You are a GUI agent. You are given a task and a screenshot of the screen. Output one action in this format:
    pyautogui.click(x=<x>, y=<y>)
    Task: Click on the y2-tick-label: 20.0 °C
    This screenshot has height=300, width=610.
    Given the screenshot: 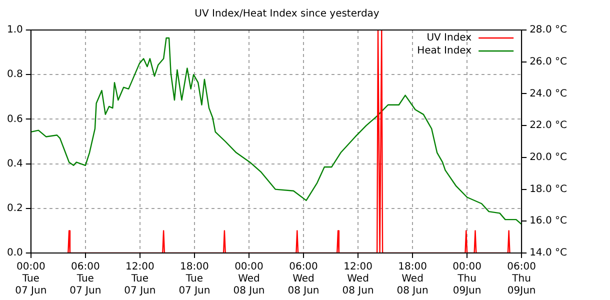 What is the action you would take?
    pyautogui.click(x=549, y=158)
    